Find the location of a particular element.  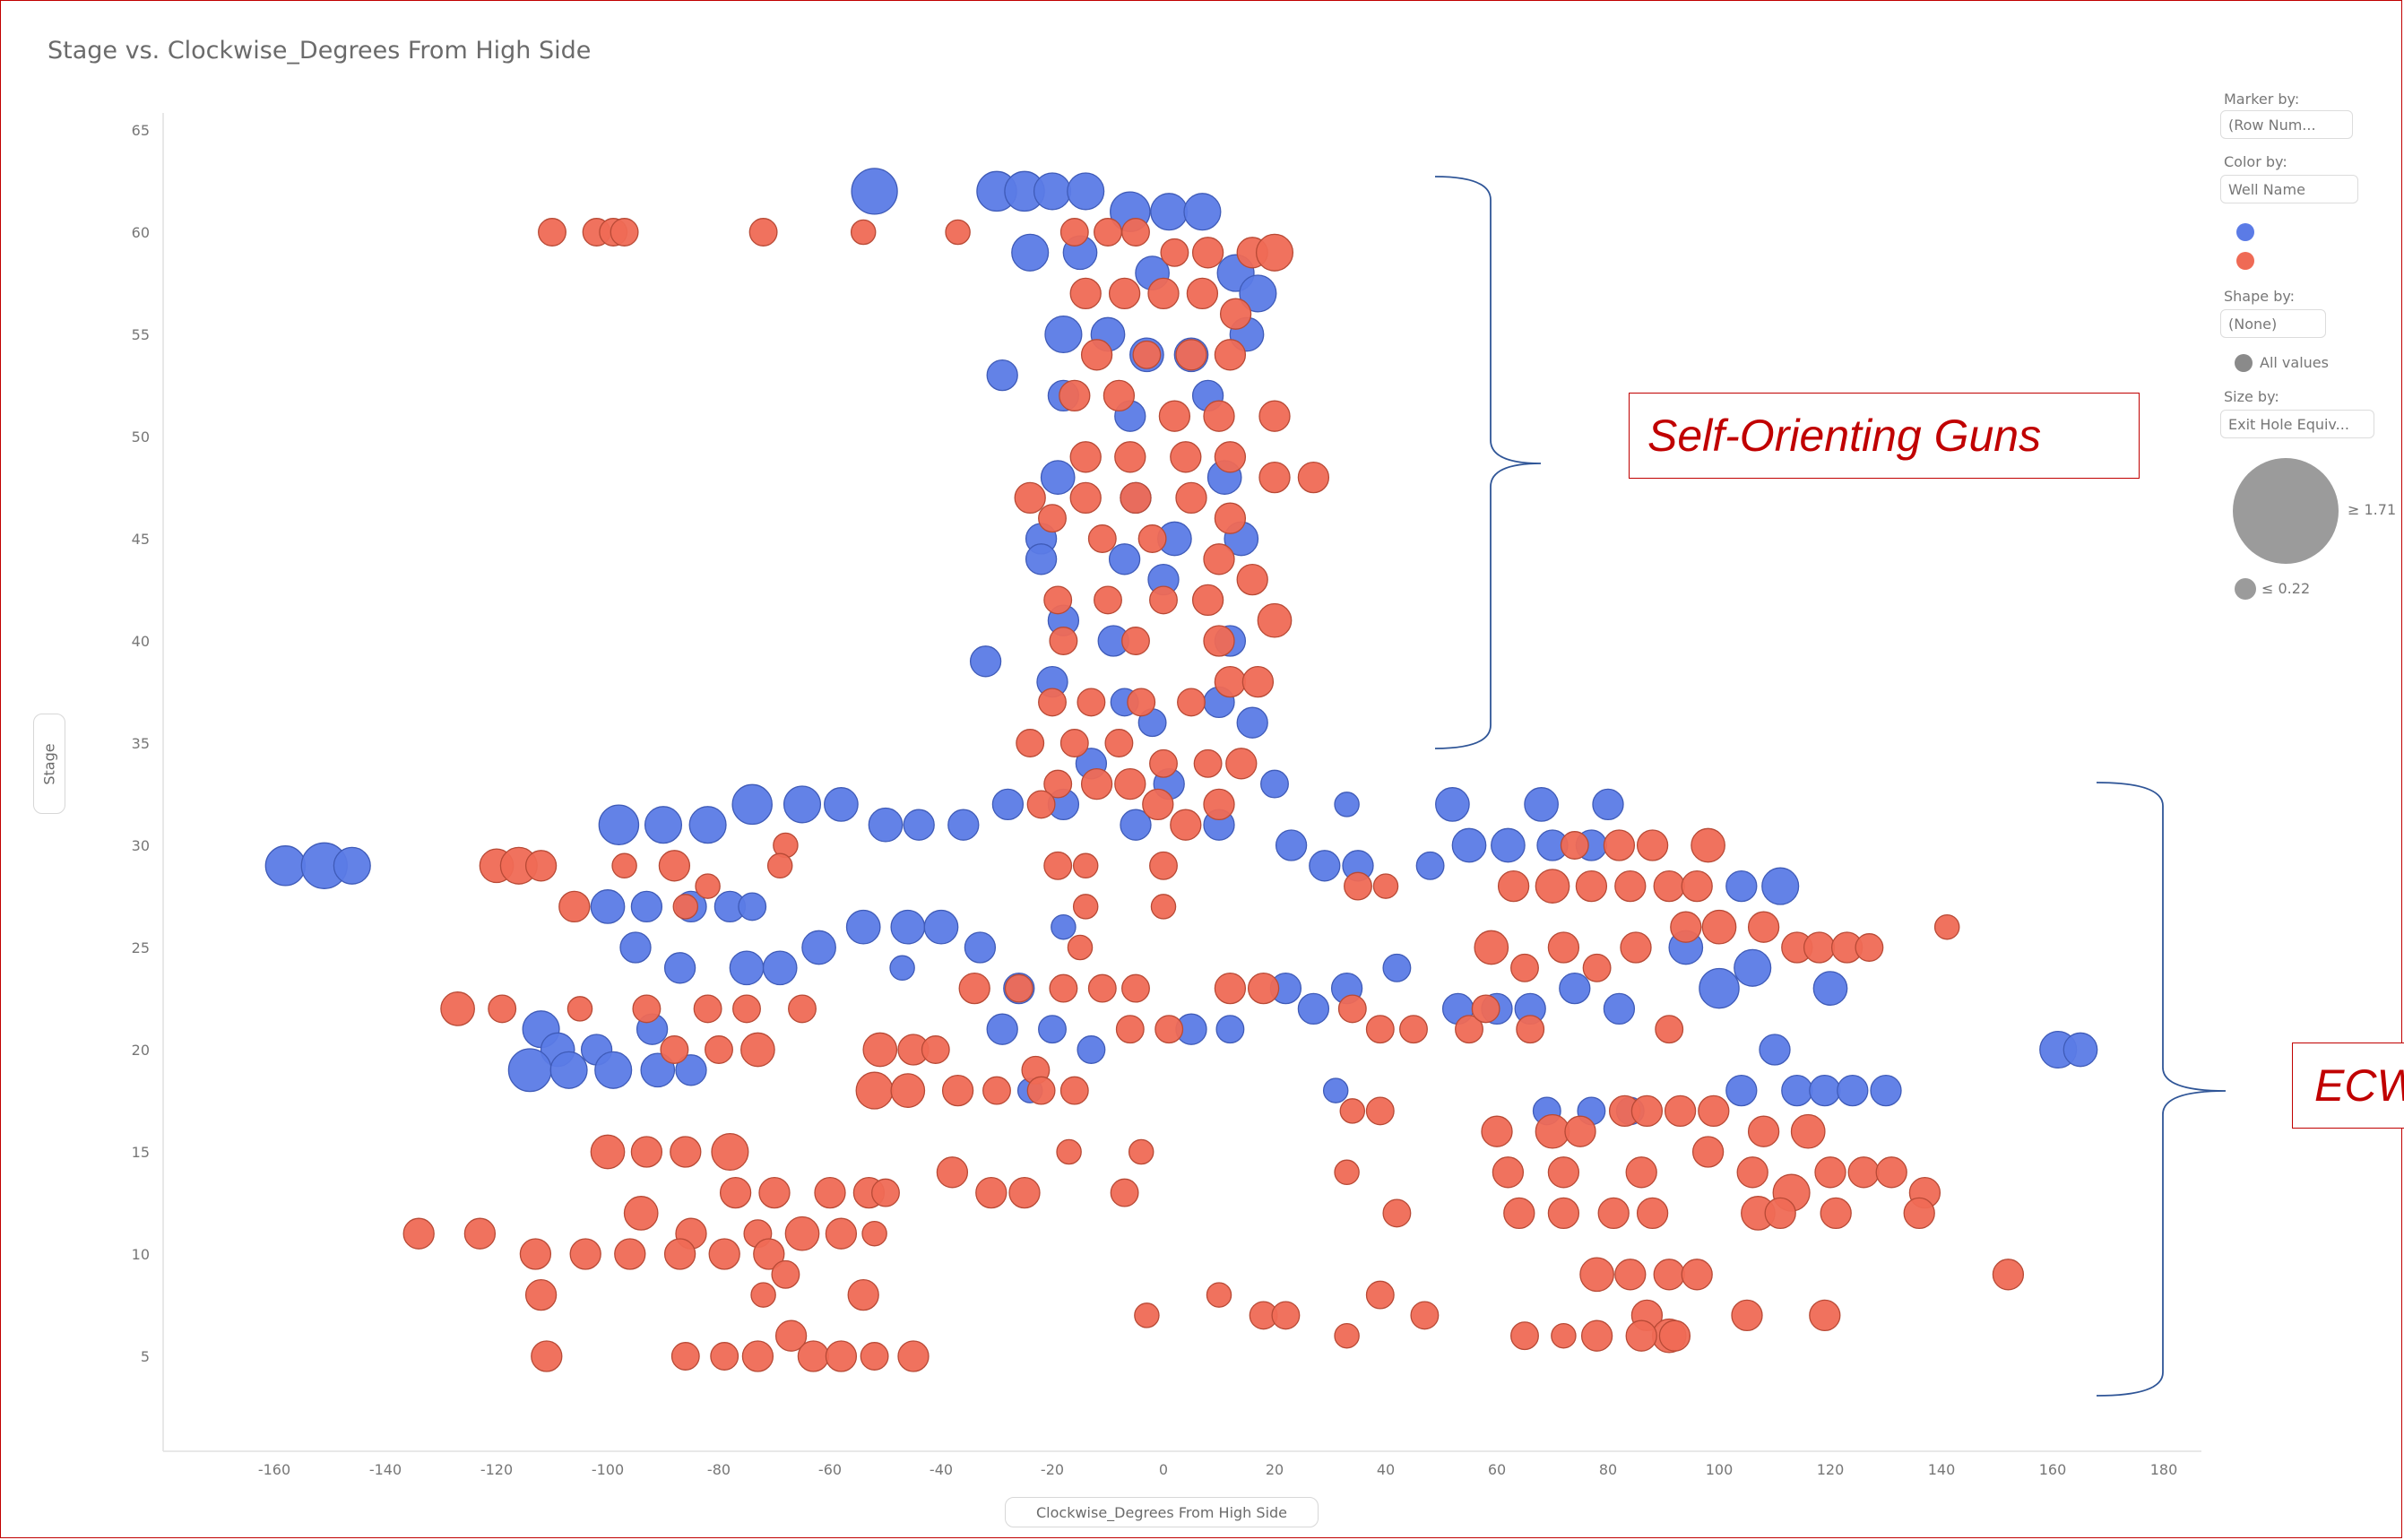

y-tick-label: 30 is located at coordinates (141, 846).